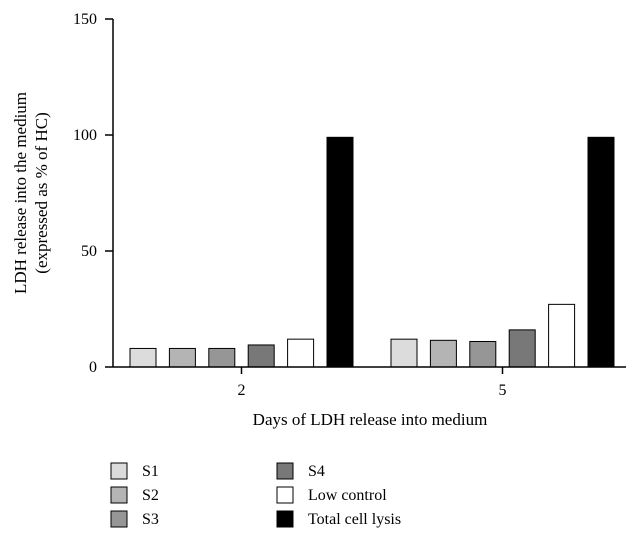 This screenshot has height=533, width=626. Describe the element at coordinates (85, 135) in the screenshot. I see `y-tick-label: 100` at that location.